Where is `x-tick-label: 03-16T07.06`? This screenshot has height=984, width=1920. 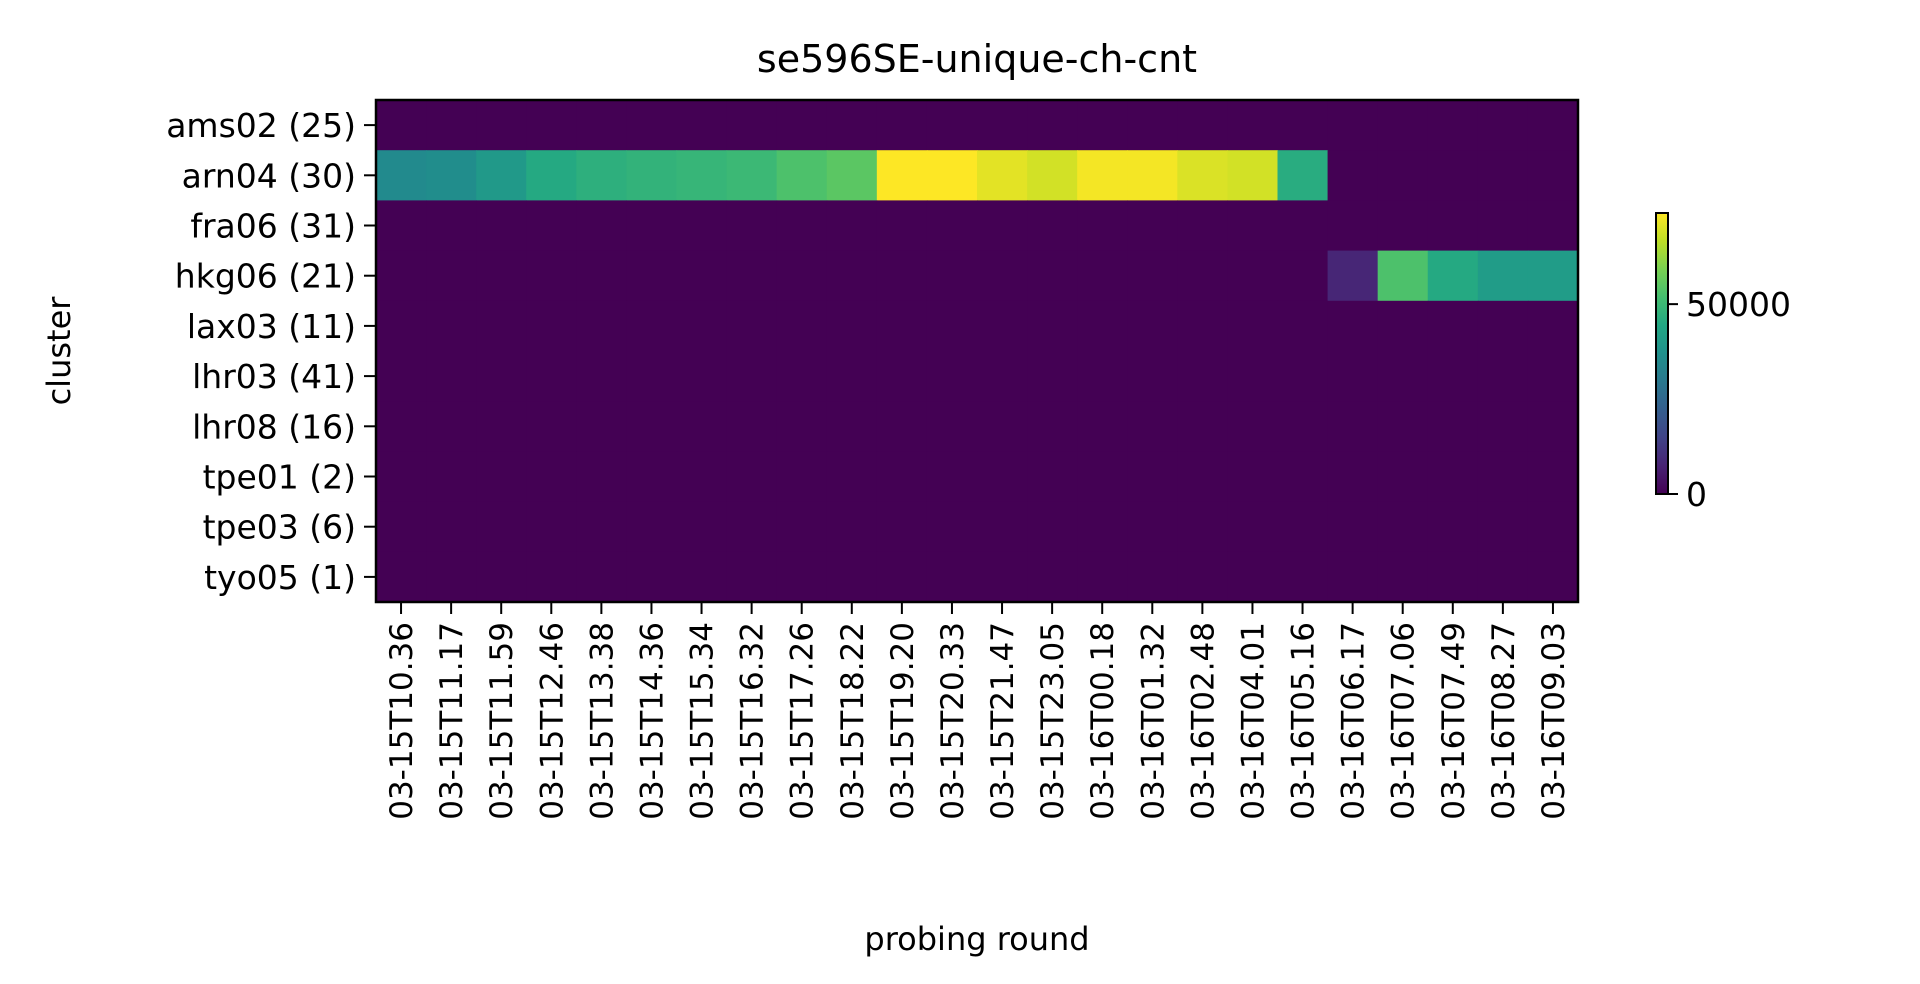
x-tick-label: 03-16T07.06 is located at coordinates (1404, 721).